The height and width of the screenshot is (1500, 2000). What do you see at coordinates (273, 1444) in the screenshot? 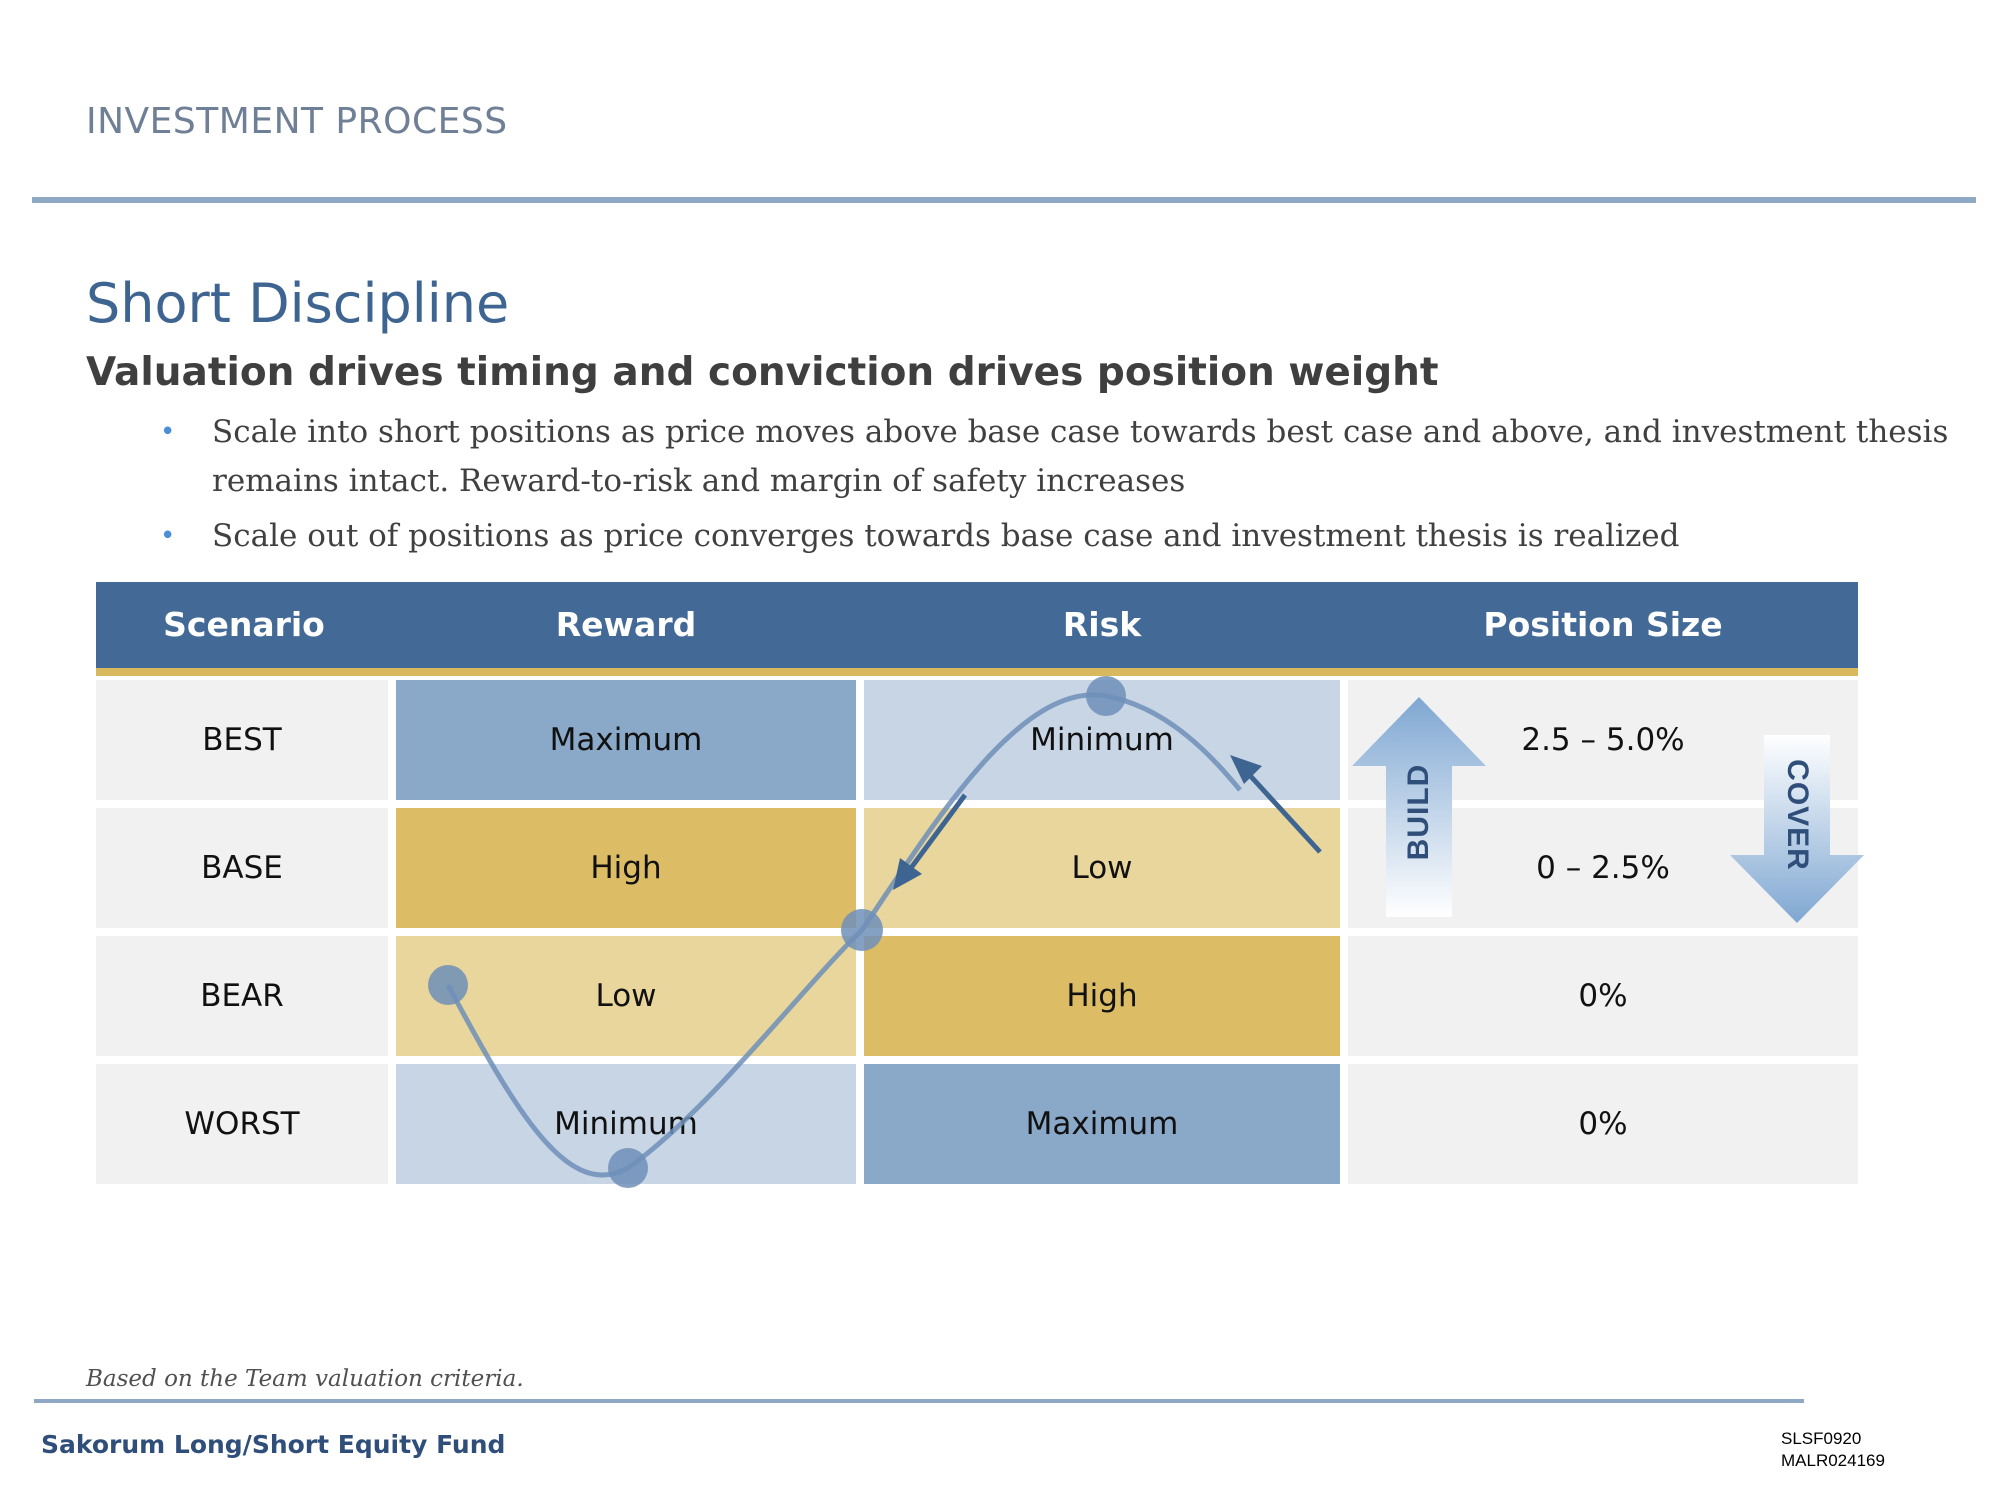
I see `fund-name: Sakorum Long/Short Equity Fund` at bounding box center [273, 1444].